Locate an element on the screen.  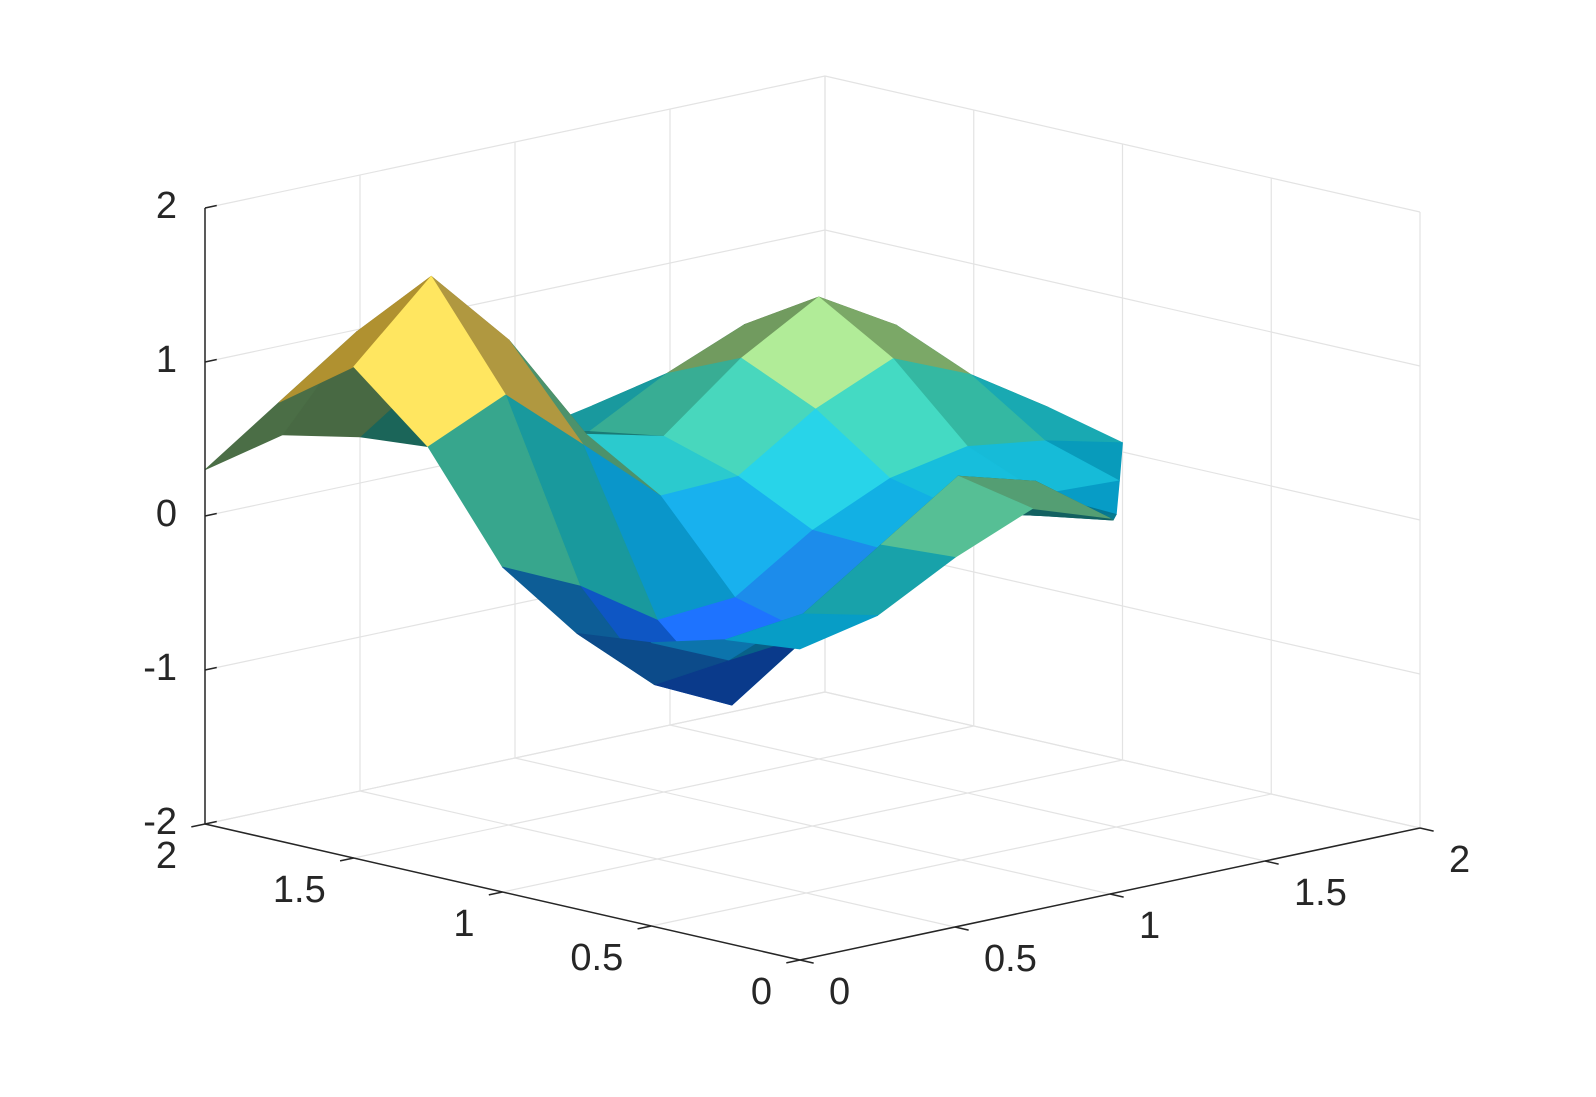
z-tick-label: 1 is located at coordinates (166, 360).